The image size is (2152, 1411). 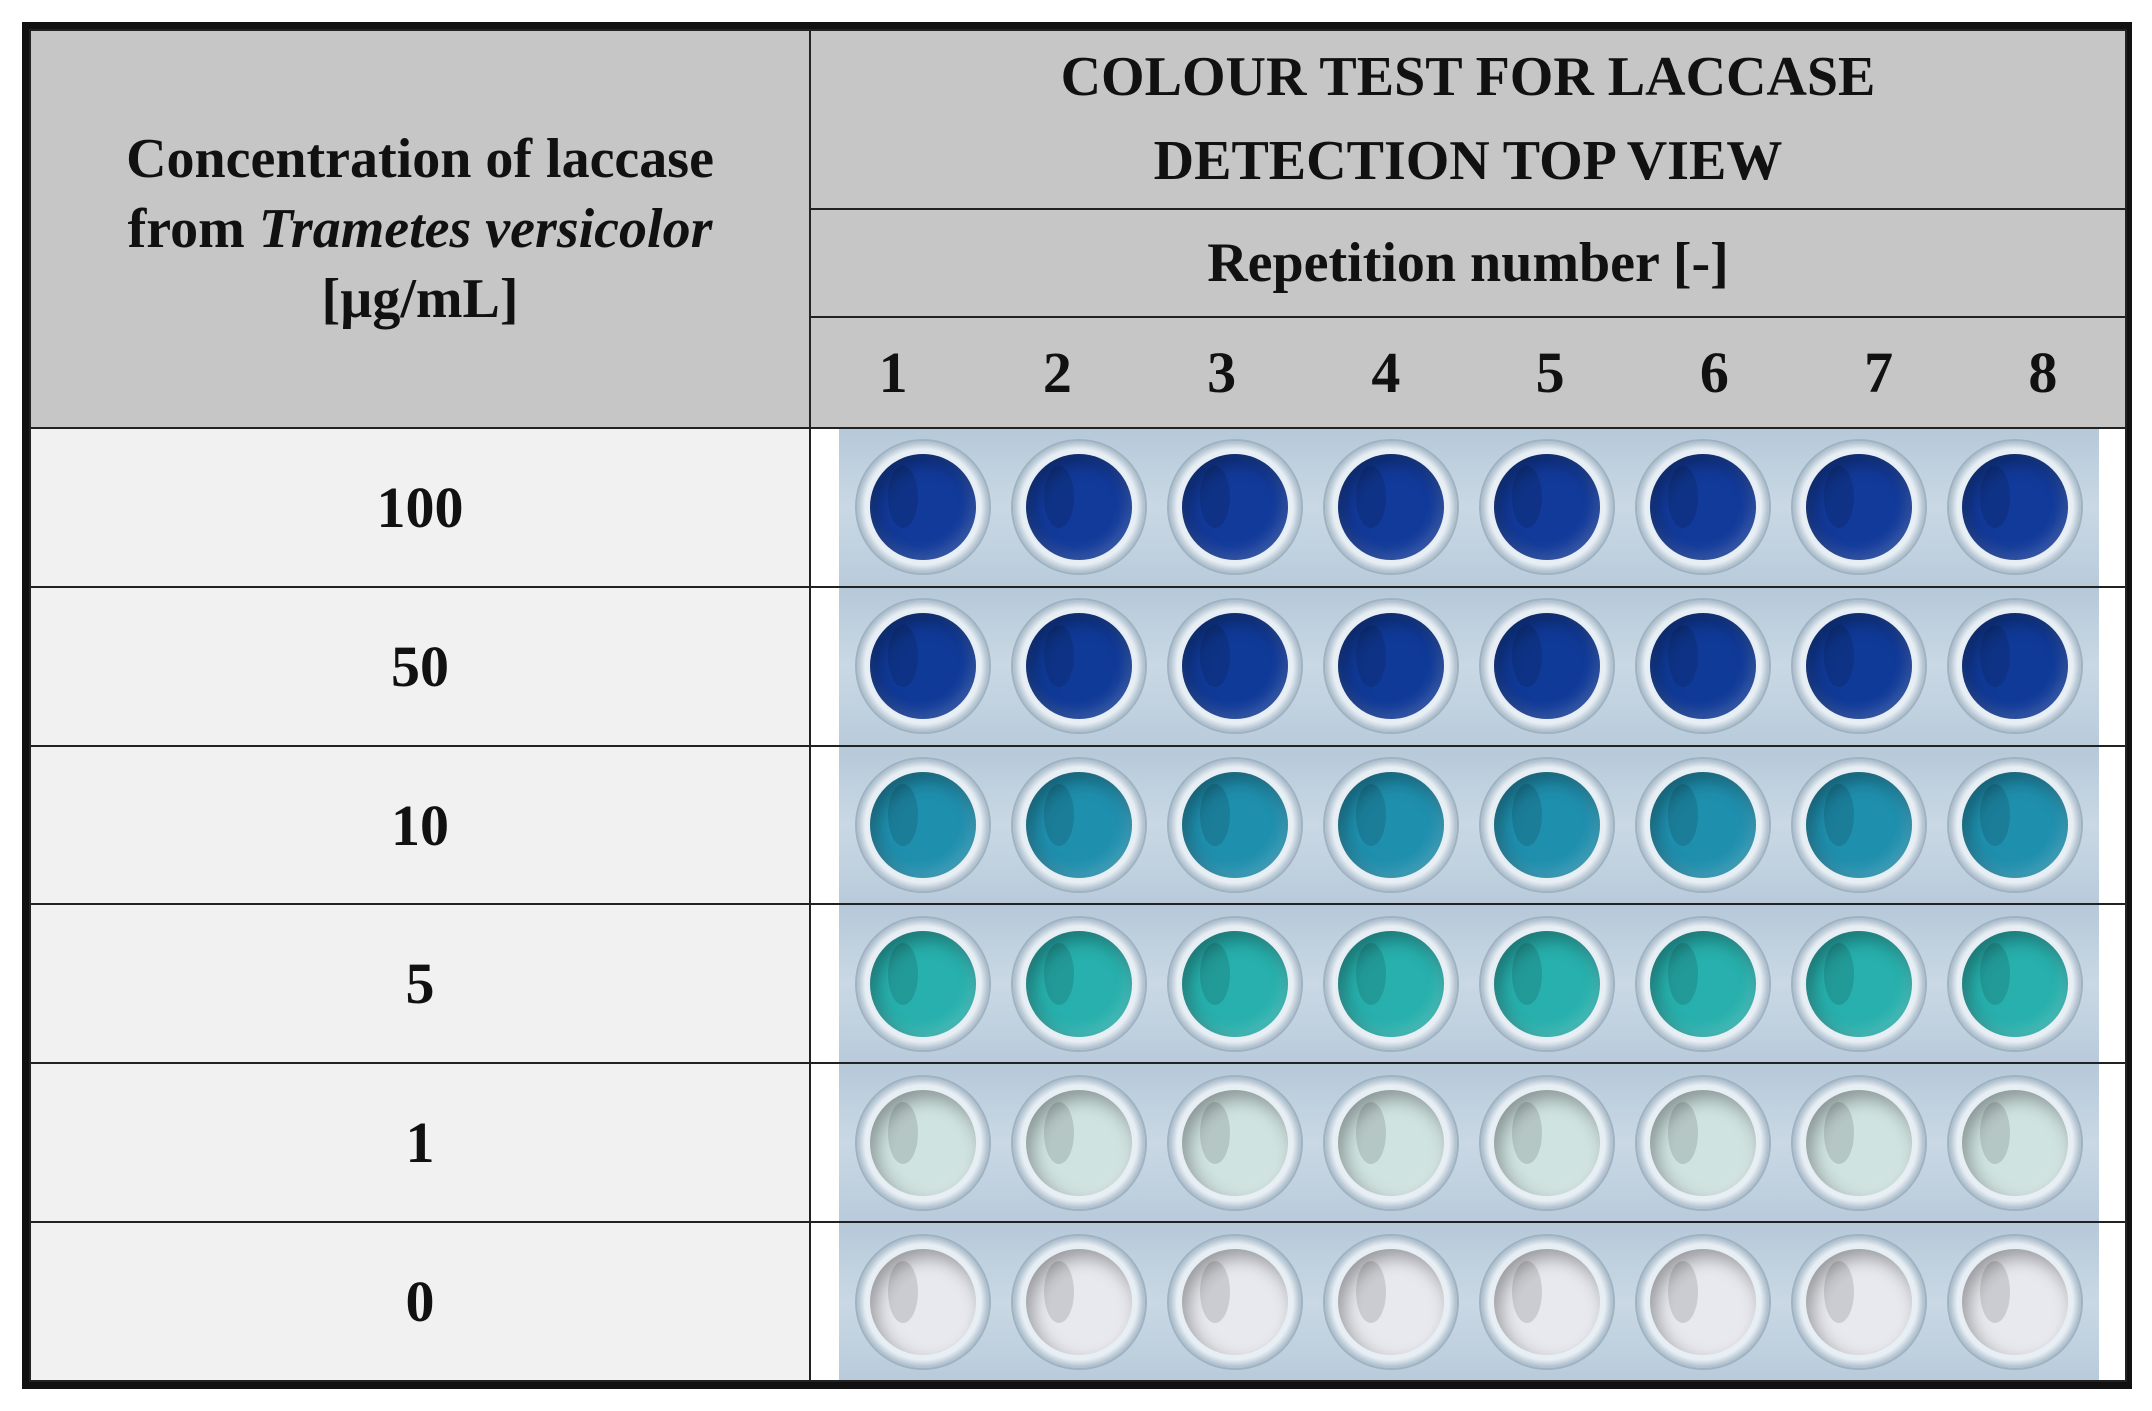 What do you see at coordinates (1550, 373) in the screenshot?
I see `repetition-number: 5` at bounding box center [1550, 373].